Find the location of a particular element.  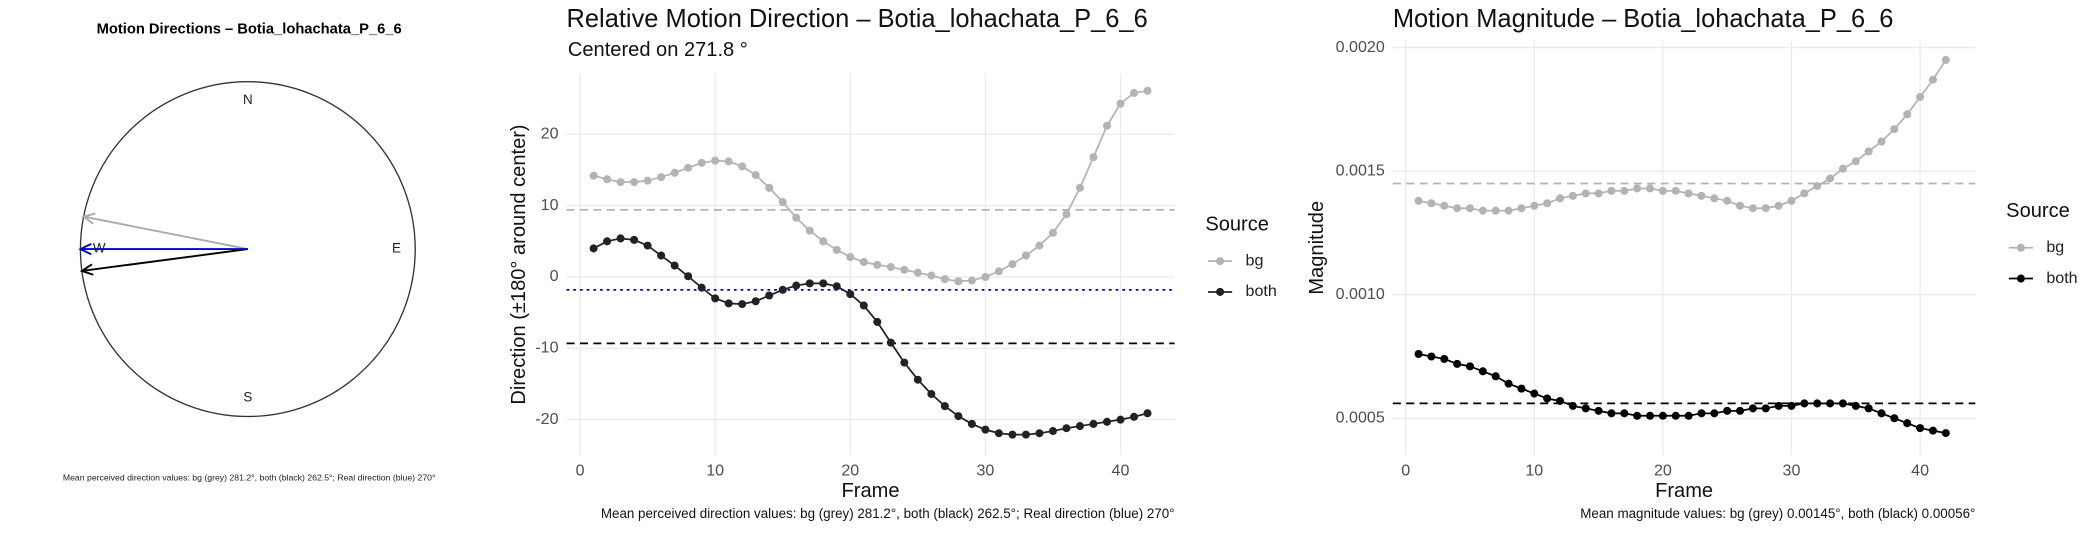

direction-label: N is located at coordinates (248, 99).